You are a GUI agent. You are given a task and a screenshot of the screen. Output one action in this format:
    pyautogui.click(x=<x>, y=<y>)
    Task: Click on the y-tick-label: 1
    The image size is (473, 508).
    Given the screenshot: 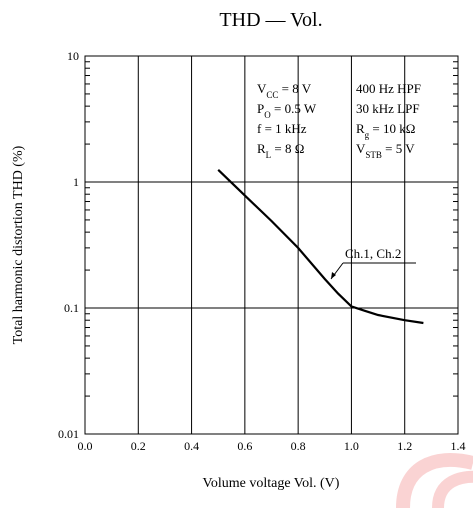 What is the action you would take?
    pyautogui.click(x=76, y=182)
    